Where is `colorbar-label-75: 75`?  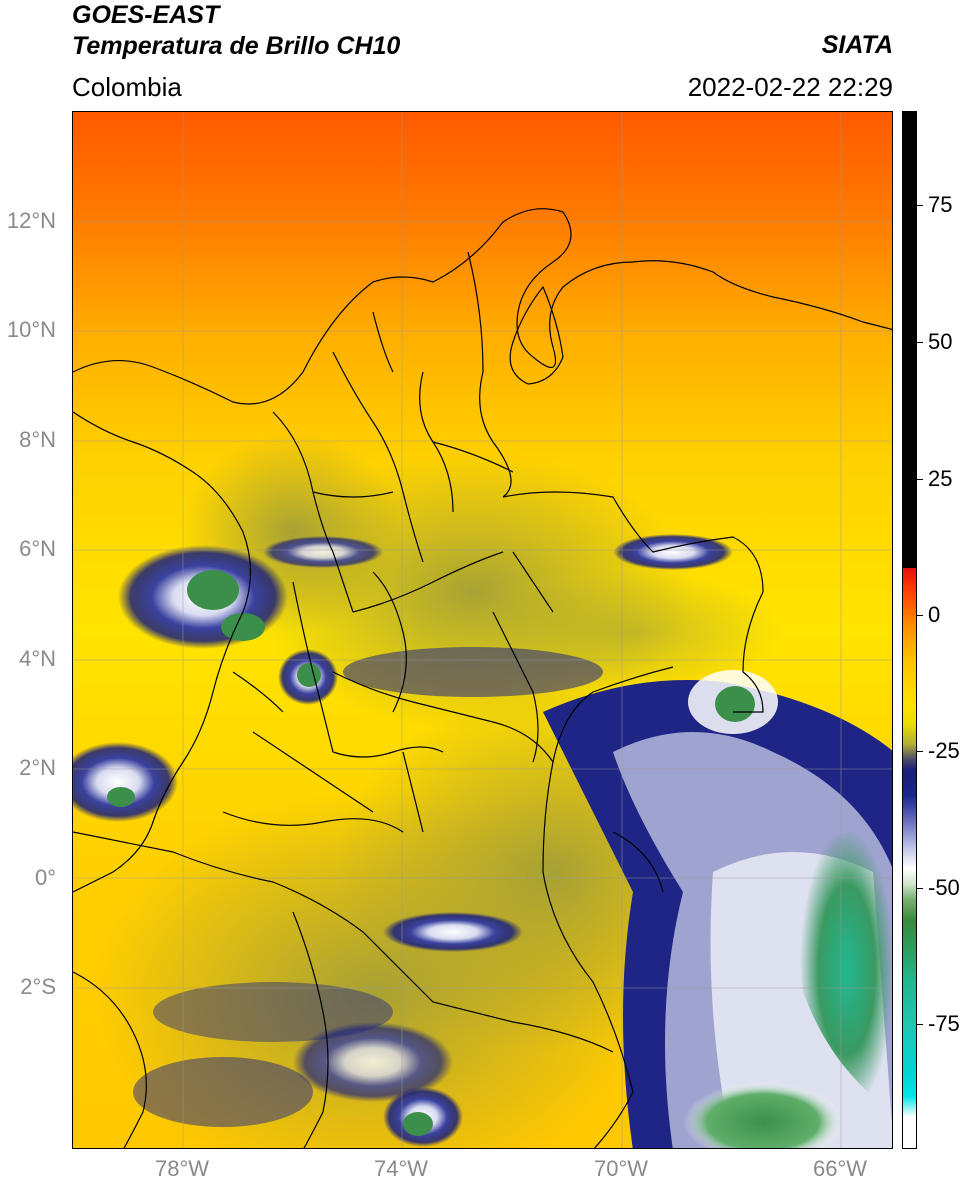
colorbar-label-75: 75 is located at coordinates (940, 204).